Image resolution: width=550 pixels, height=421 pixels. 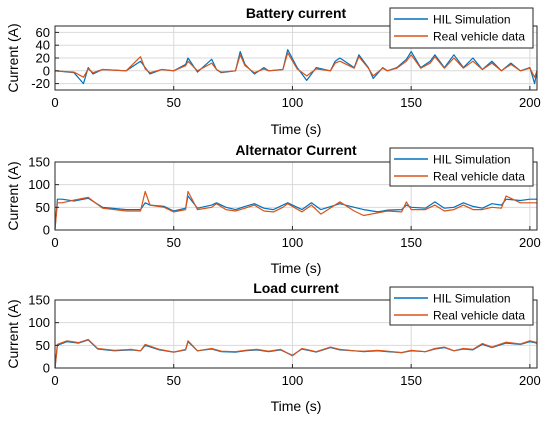 What do you see at coordinates (43, 58) in the screenshot?
I see `y-tick-label: 20` at bounding box center [43, 58].